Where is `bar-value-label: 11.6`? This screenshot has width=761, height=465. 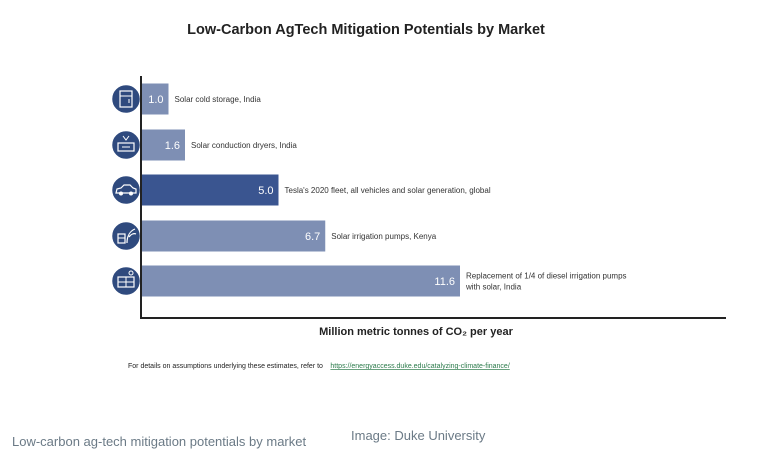
bar-value-label: 11.6 is located at coordinates (444, 282).